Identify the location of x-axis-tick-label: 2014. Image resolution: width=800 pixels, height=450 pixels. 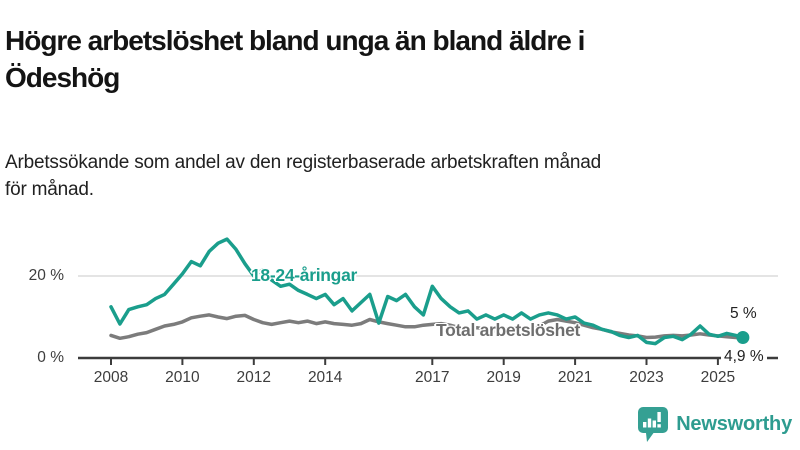
(325, 377).